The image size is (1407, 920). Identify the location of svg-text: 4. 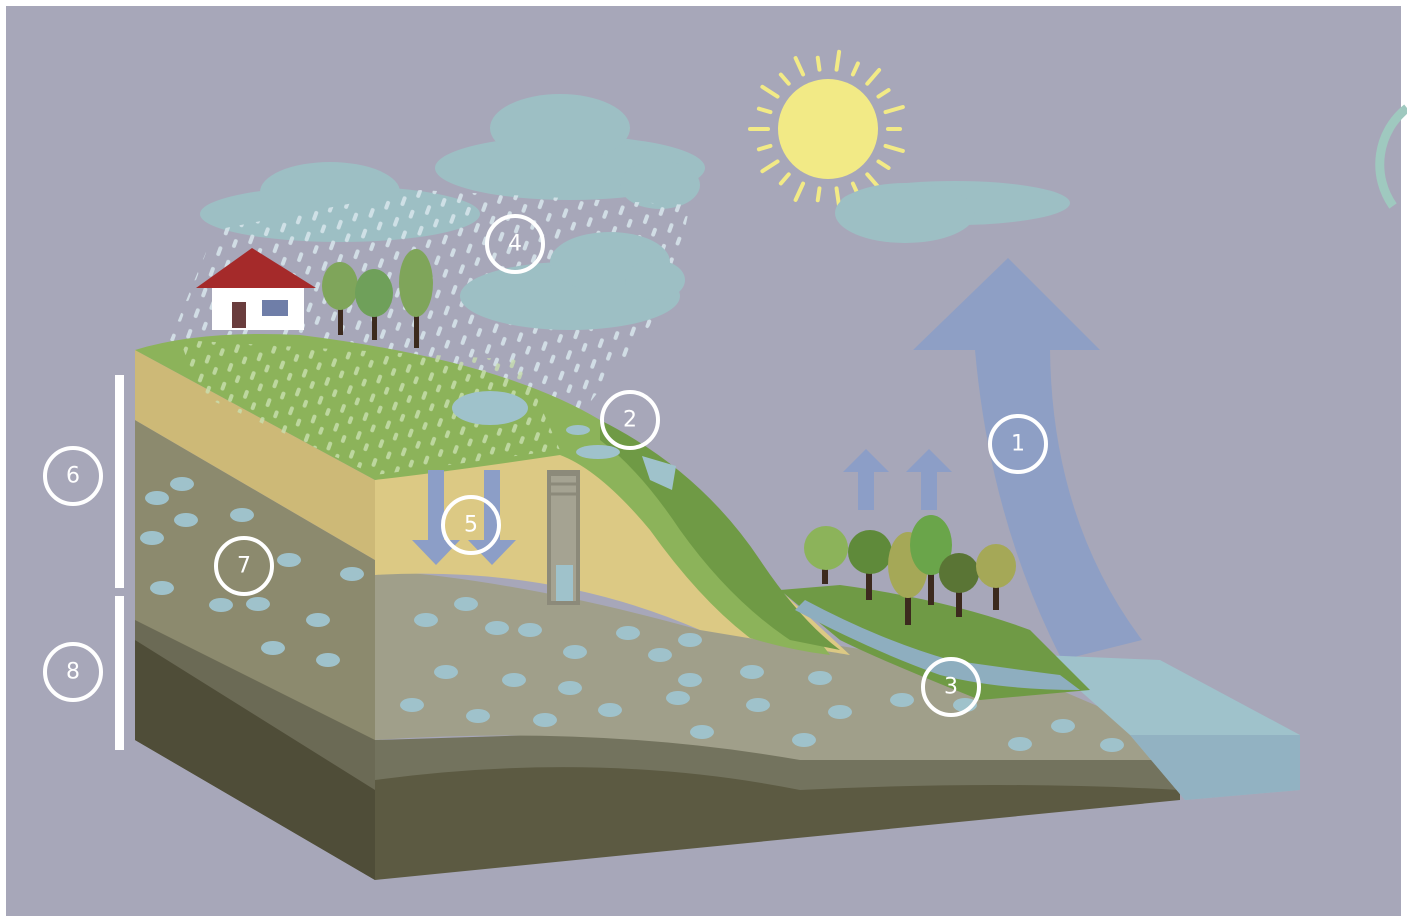
(515, 244).